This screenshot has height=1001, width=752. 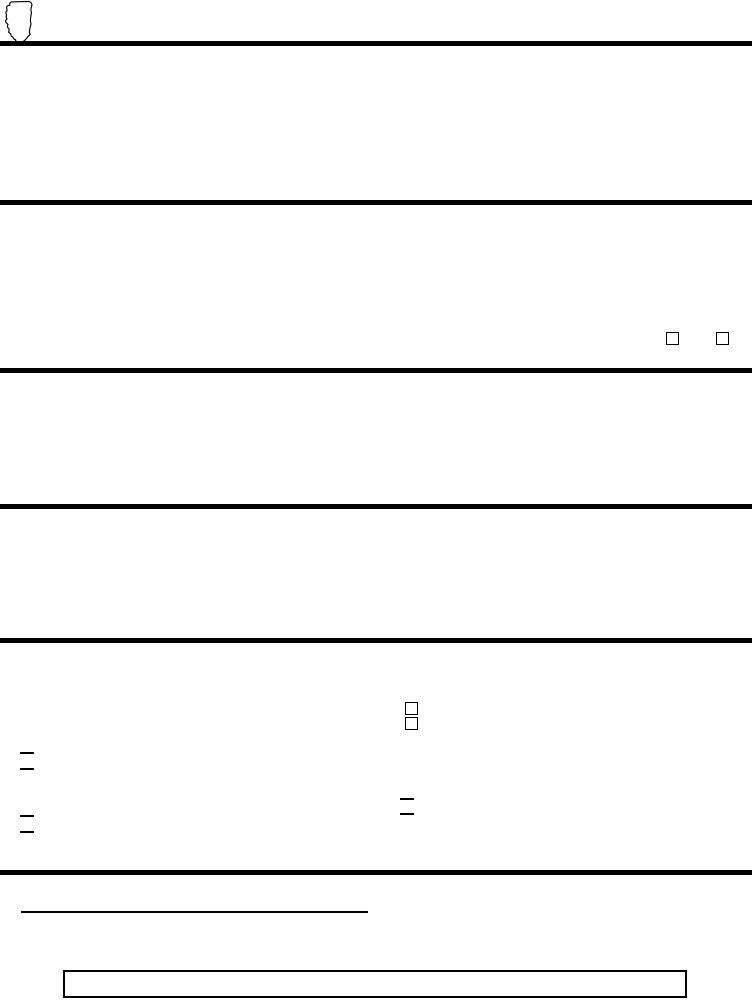 I want to click on checkbox-section5-option2, so click(x=411, y=723).